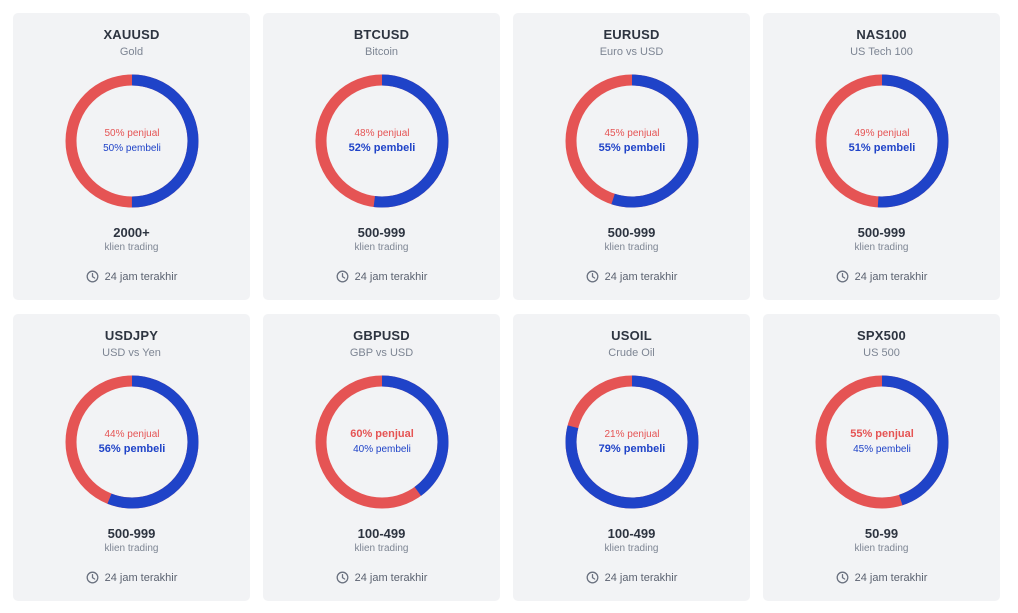 This screenshot has height=613, width=1018. I want to click on instrument-symbol: USDJPY, so click(131, 335).